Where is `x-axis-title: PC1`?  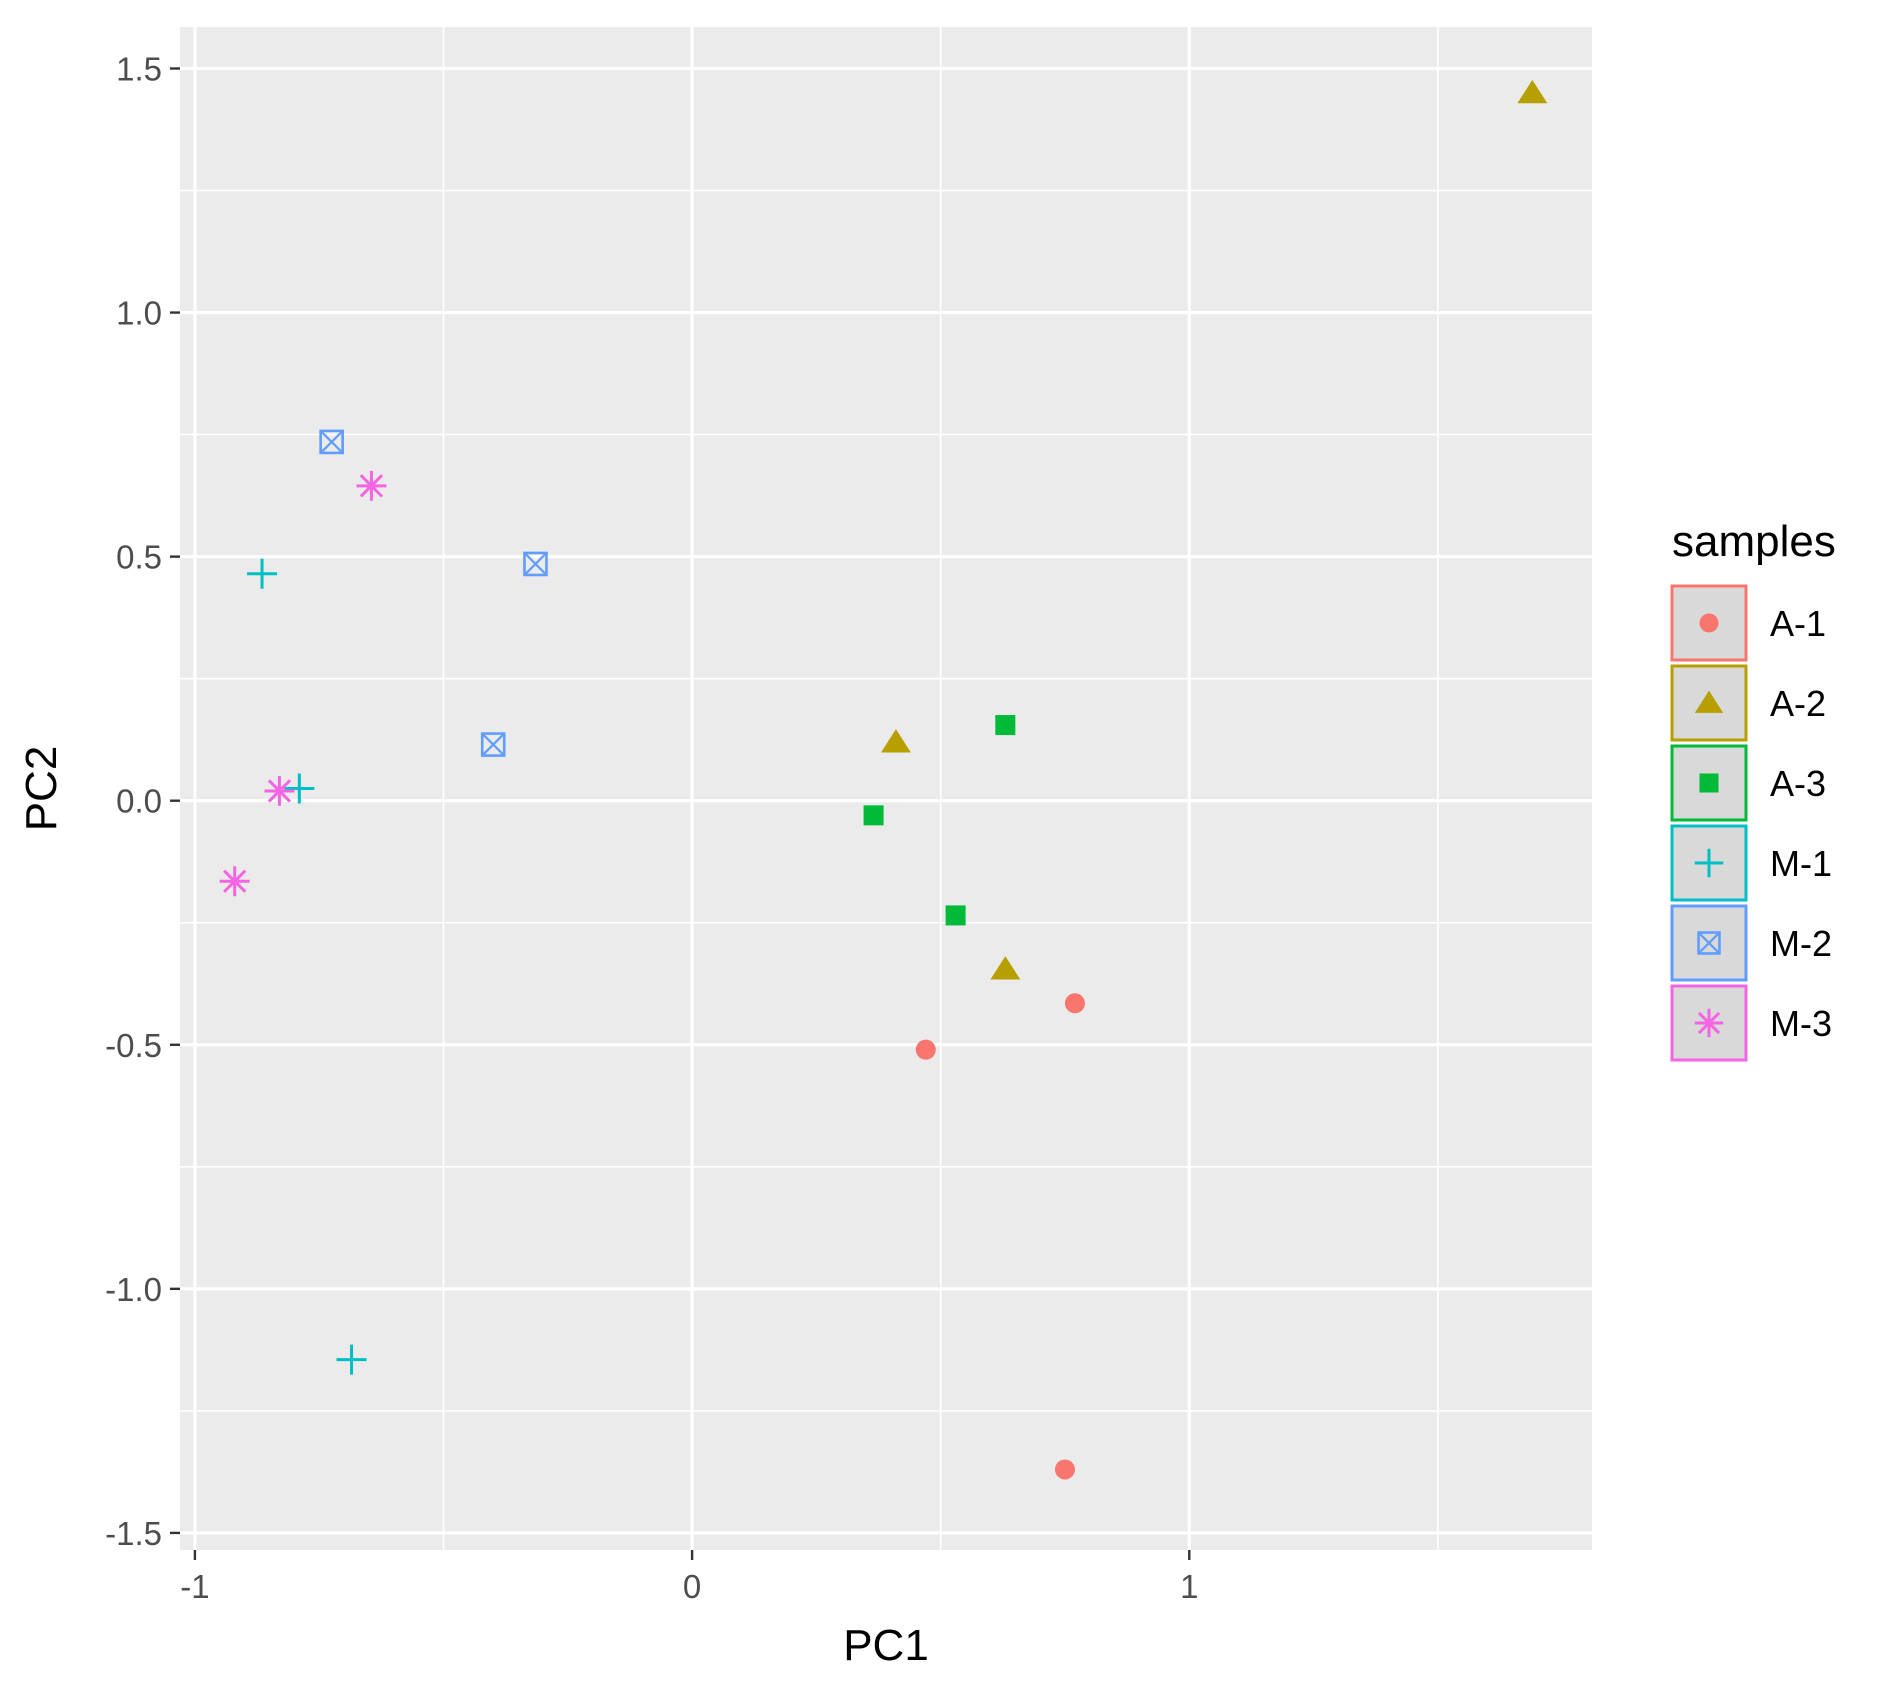 x-axis-title: PC1 is located at coordinates (886, 1645).